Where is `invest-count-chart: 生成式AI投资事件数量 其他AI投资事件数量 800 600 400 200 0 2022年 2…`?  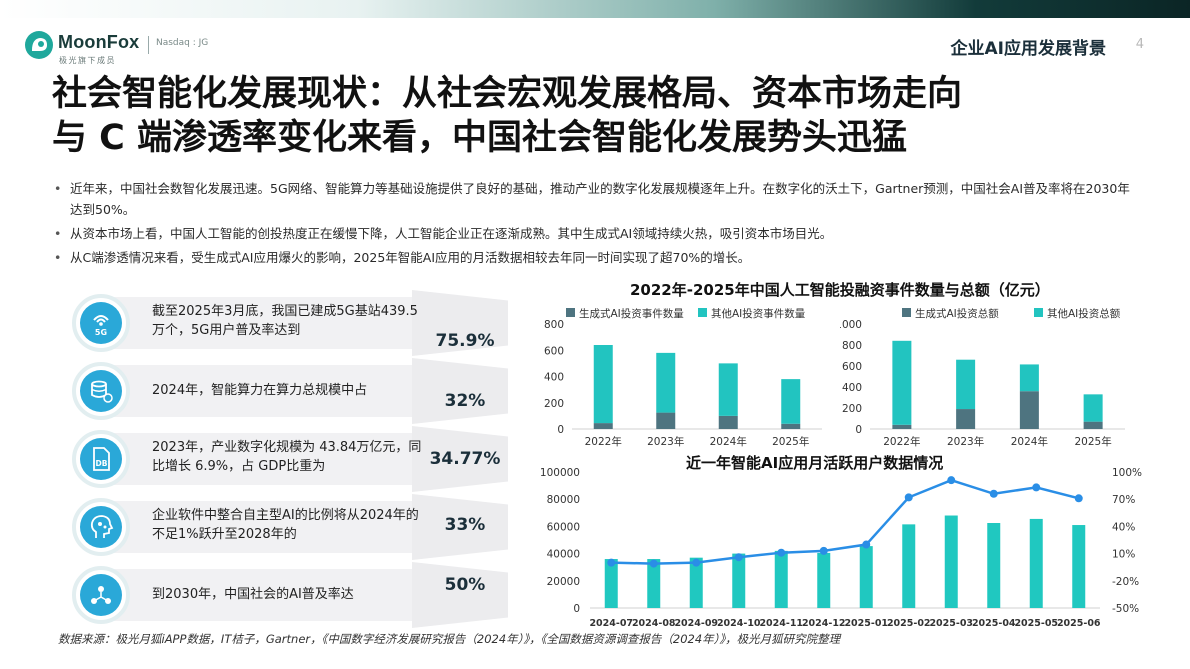
invest-count-chart: 生成式AI投资事件数量 其他AI投资事件数量 800 600 400 200 0 2022年 2… is located at coordinates (683, 377).